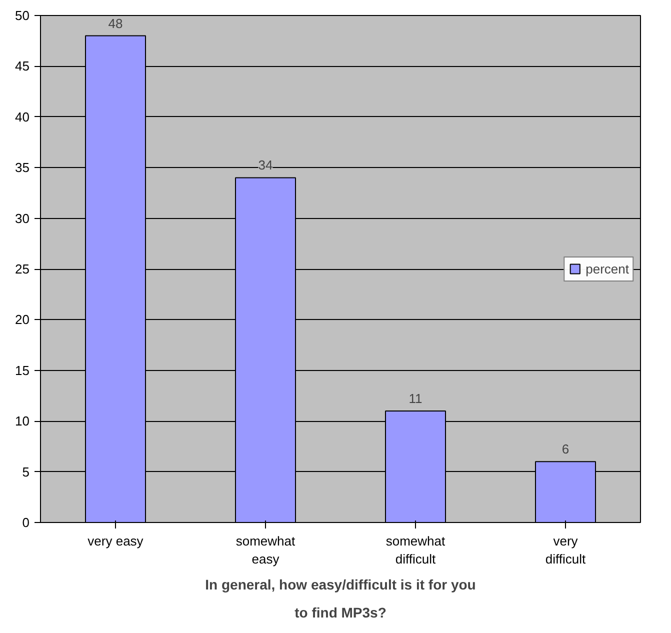 The image size is (671, 633). I want to click on y-tick-label: 40, so click(22, 116).